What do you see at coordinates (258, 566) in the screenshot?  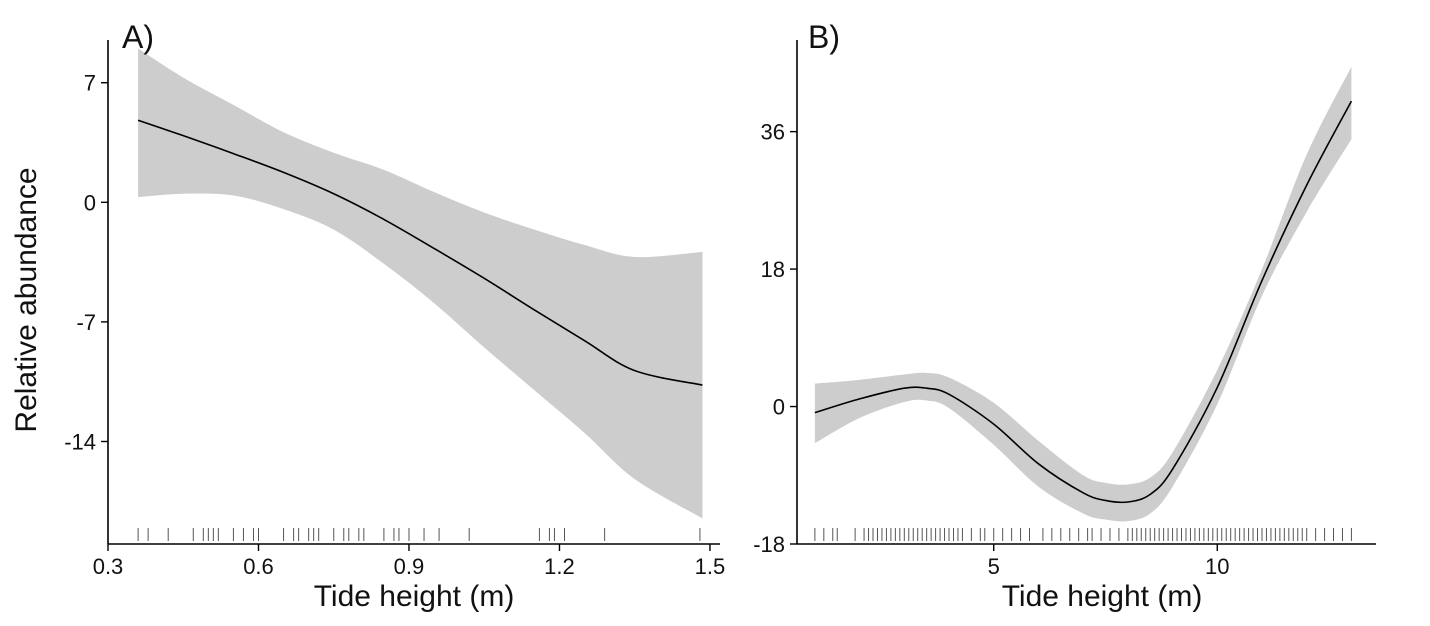 I see `x-tick-label: 0.6` at bounding box center [258, 566].